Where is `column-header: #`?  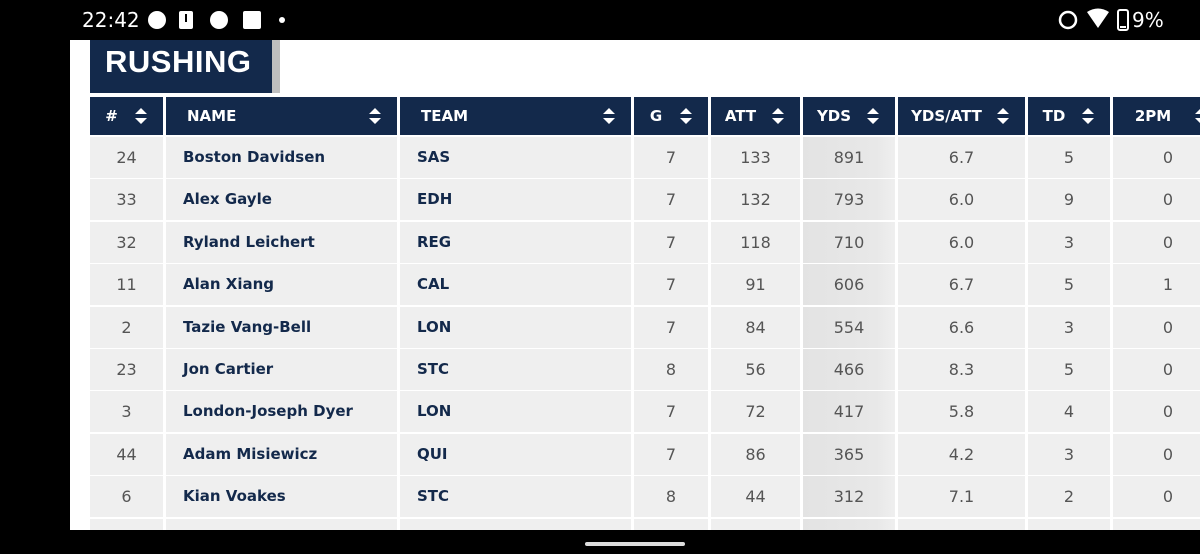
column-header: # is located at coordinates (126, 116).